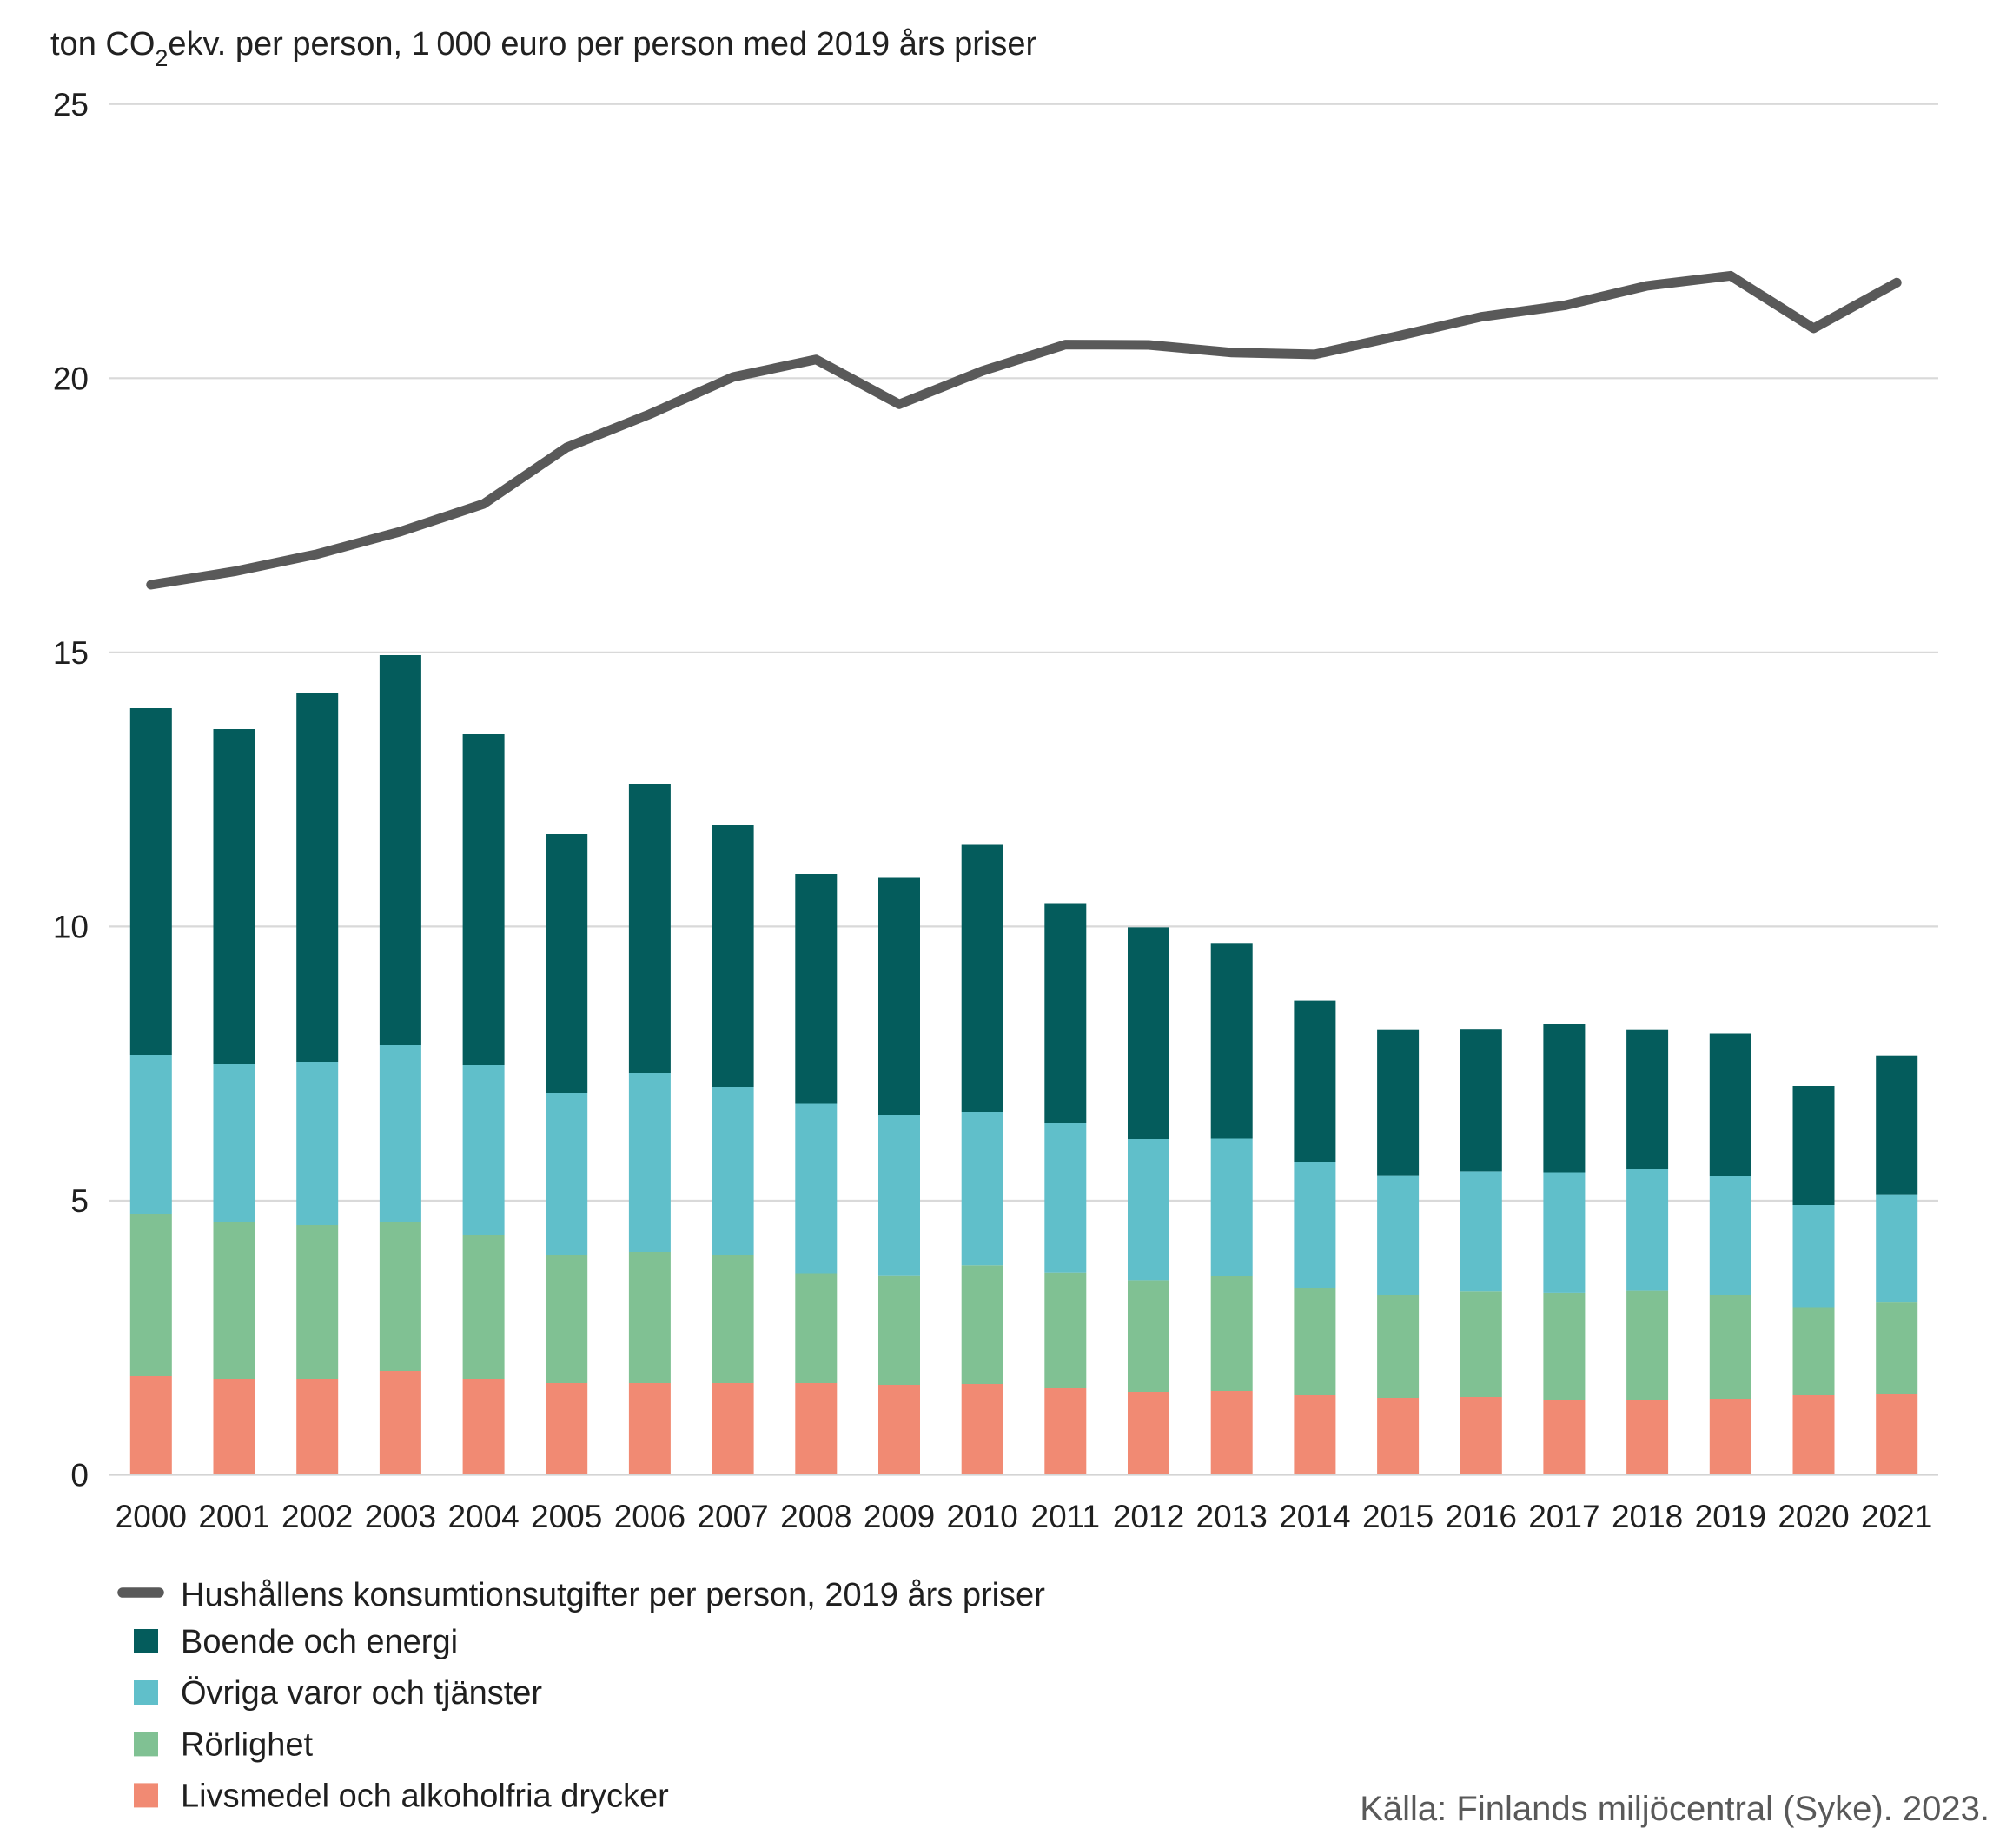 The image size is (2013, 1848). What do you see at coordinates (1066, 1516) in the screenshot?
I see `svg-text: 2011` at bounding box center [1066, 1516].